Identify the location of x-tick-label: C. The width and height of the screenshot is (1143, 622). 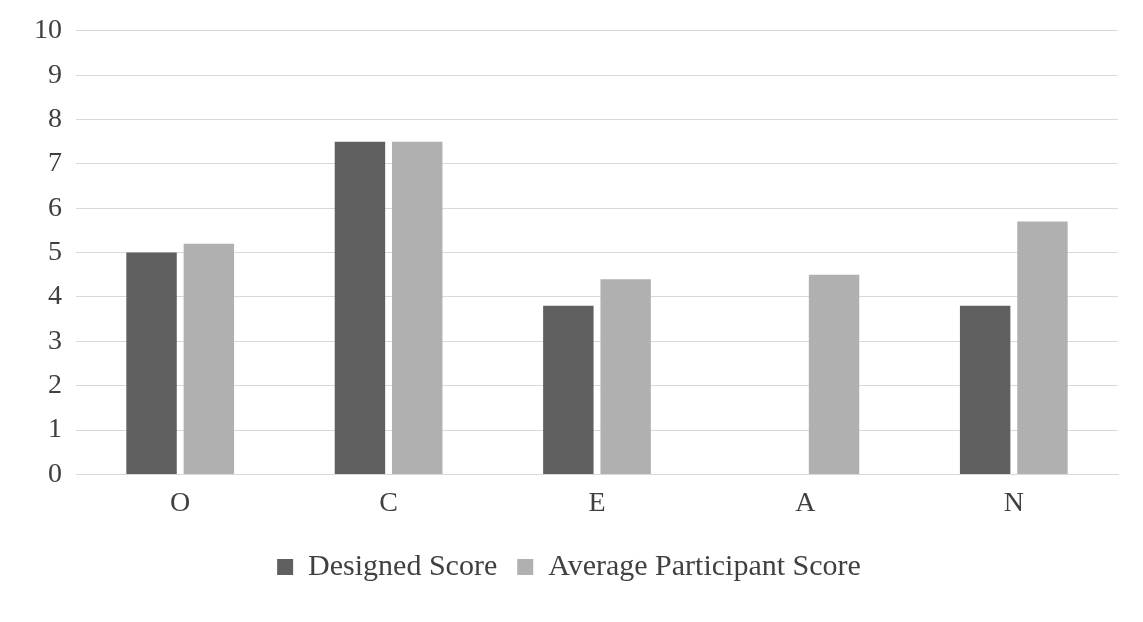
(388, 501).